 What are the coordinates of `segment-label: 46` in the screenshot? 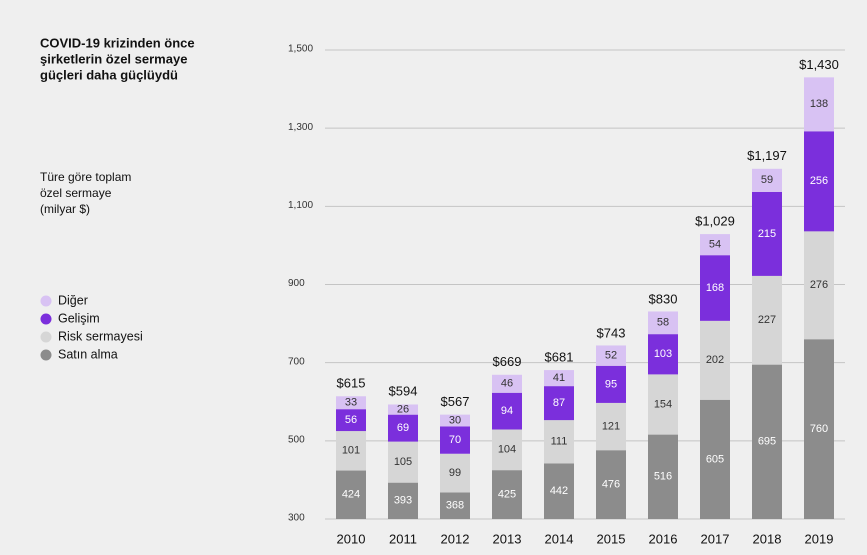 It's located at (507, 384).